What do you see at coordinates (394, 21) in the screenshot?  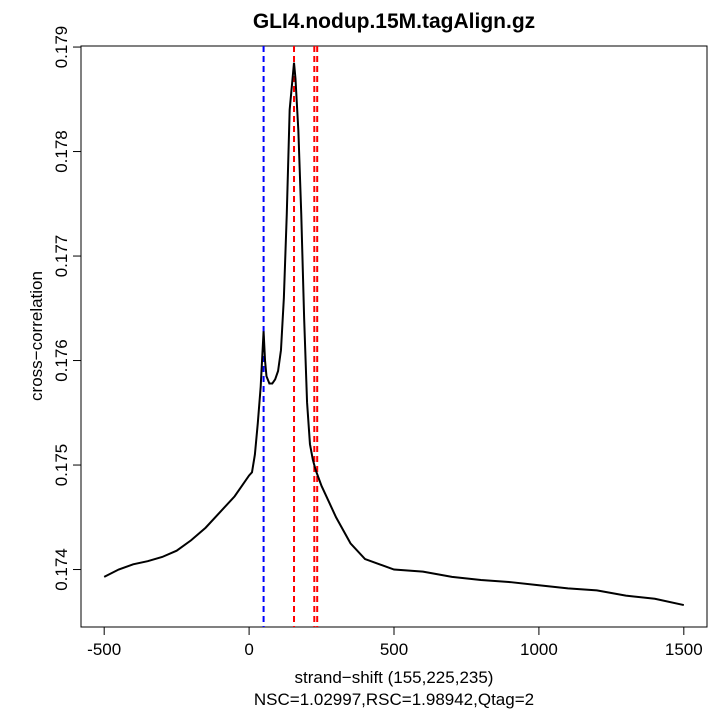 I see `chart-title: GLI4.nodup.15M.tagAlign.gz` at bounding box center [394, 21].